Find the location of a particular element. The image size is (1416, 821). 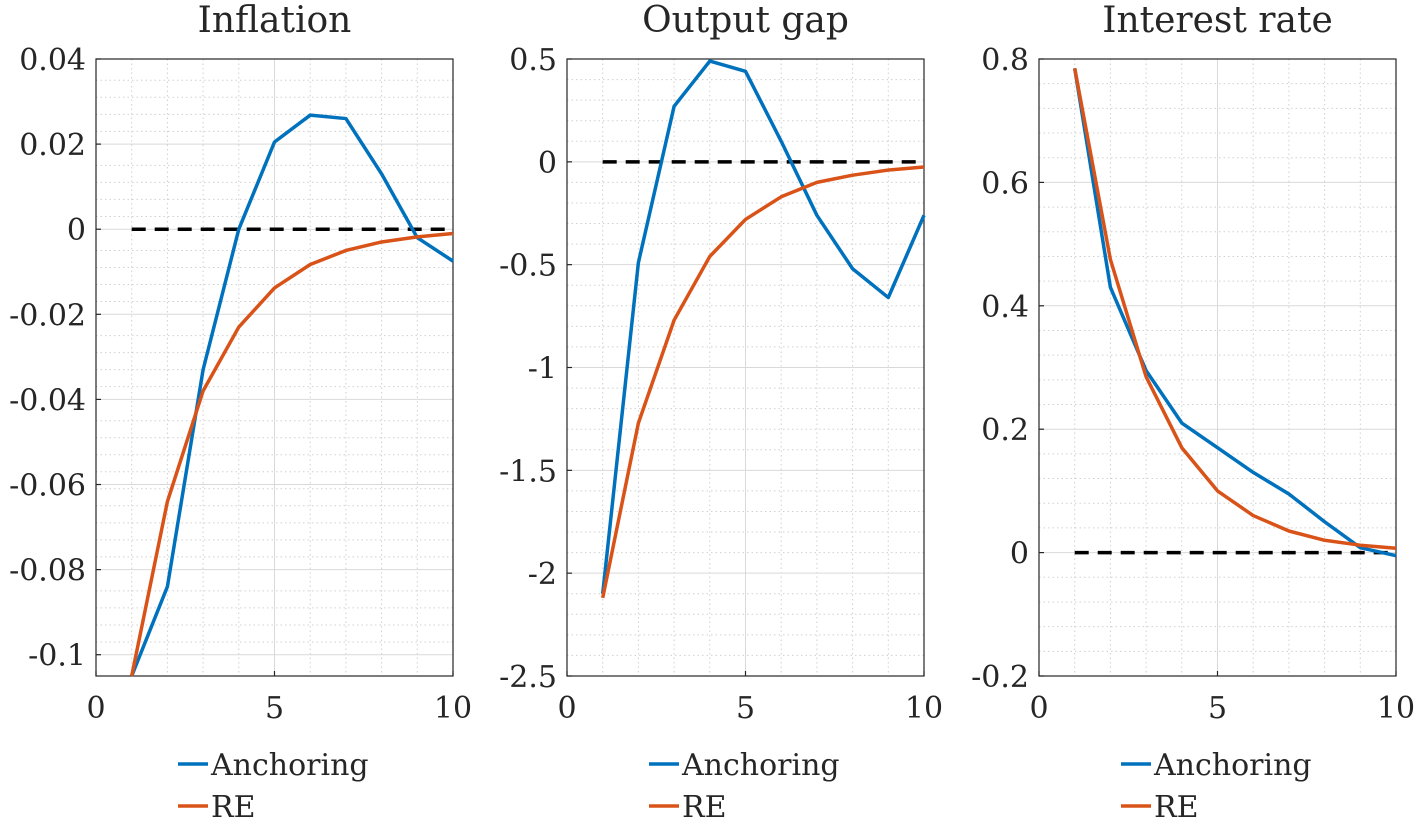

y-tick-label: 0.4 is located at coordinates (1005, 307).